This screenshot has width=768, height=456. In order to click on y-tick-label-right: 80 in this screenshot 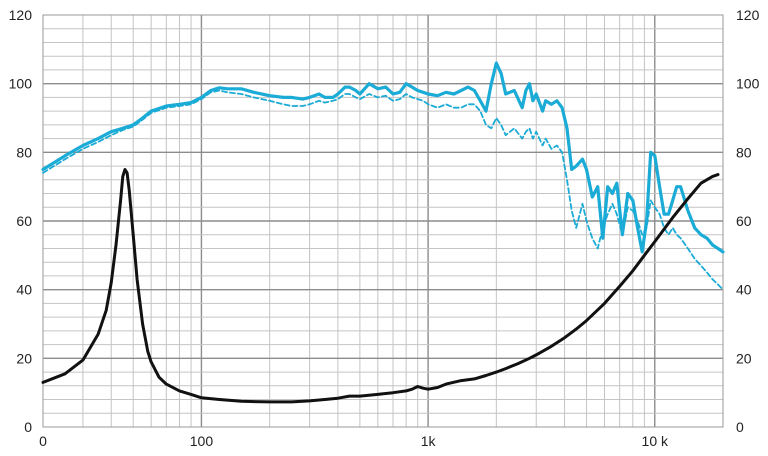, I will do `click(744, 152)`.